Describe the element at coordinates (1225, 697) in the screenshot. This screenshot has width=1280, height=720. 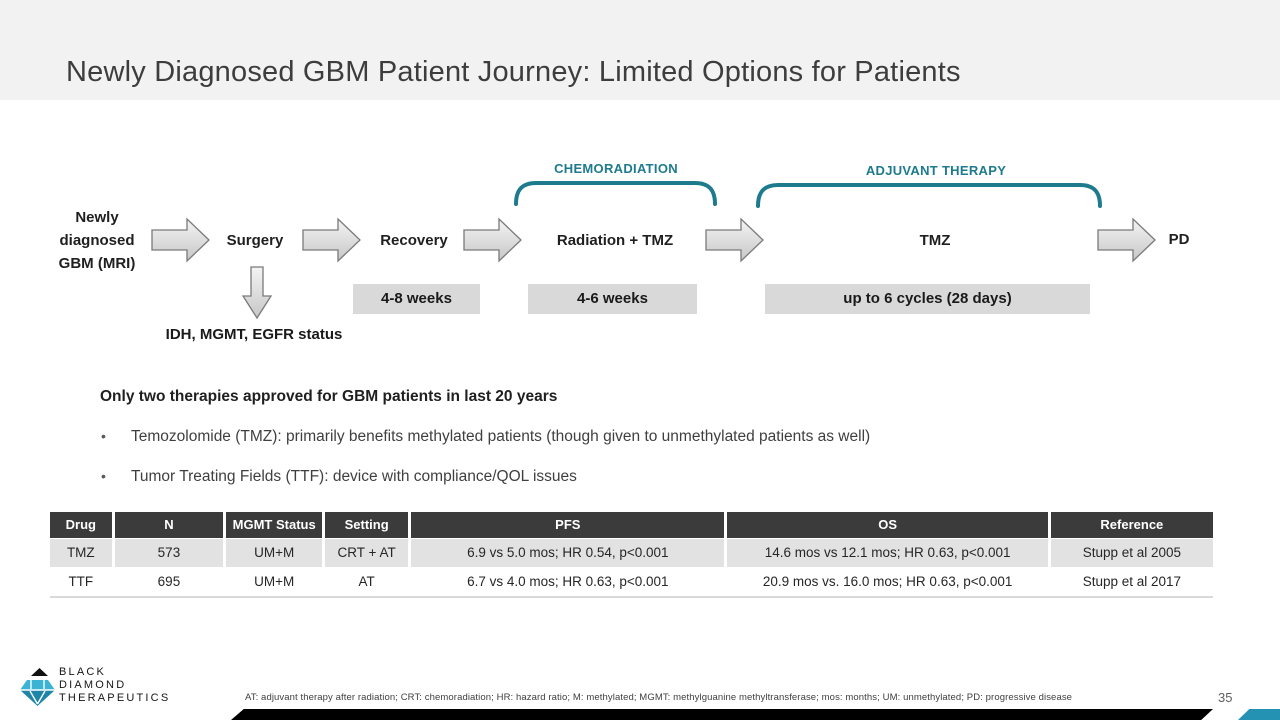
I see `page-number: 35` at that location.